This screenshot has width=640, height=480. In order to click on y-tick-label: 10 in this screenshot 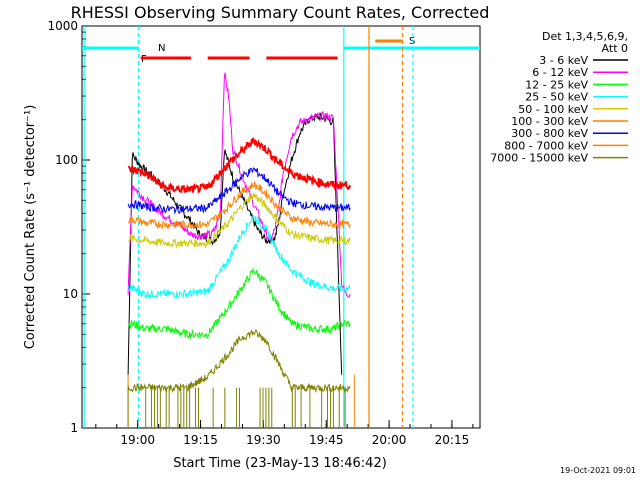, I will do `click(70, 294)`.